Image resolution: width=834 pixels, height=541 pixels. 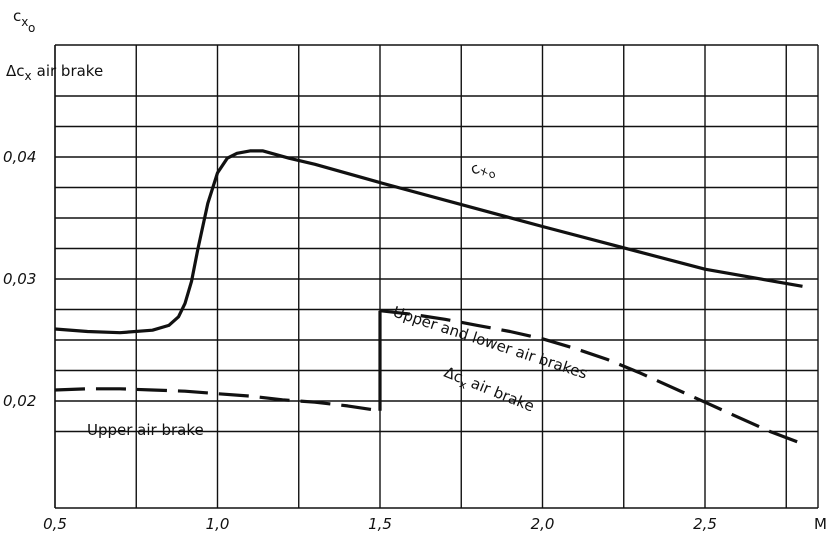 I want to click on y-axis-label-subsub: o, so click(x=31, y=28).